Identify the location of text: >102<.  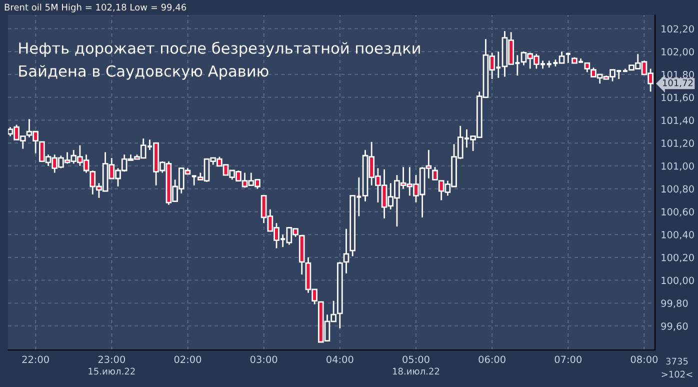
(677, 374).